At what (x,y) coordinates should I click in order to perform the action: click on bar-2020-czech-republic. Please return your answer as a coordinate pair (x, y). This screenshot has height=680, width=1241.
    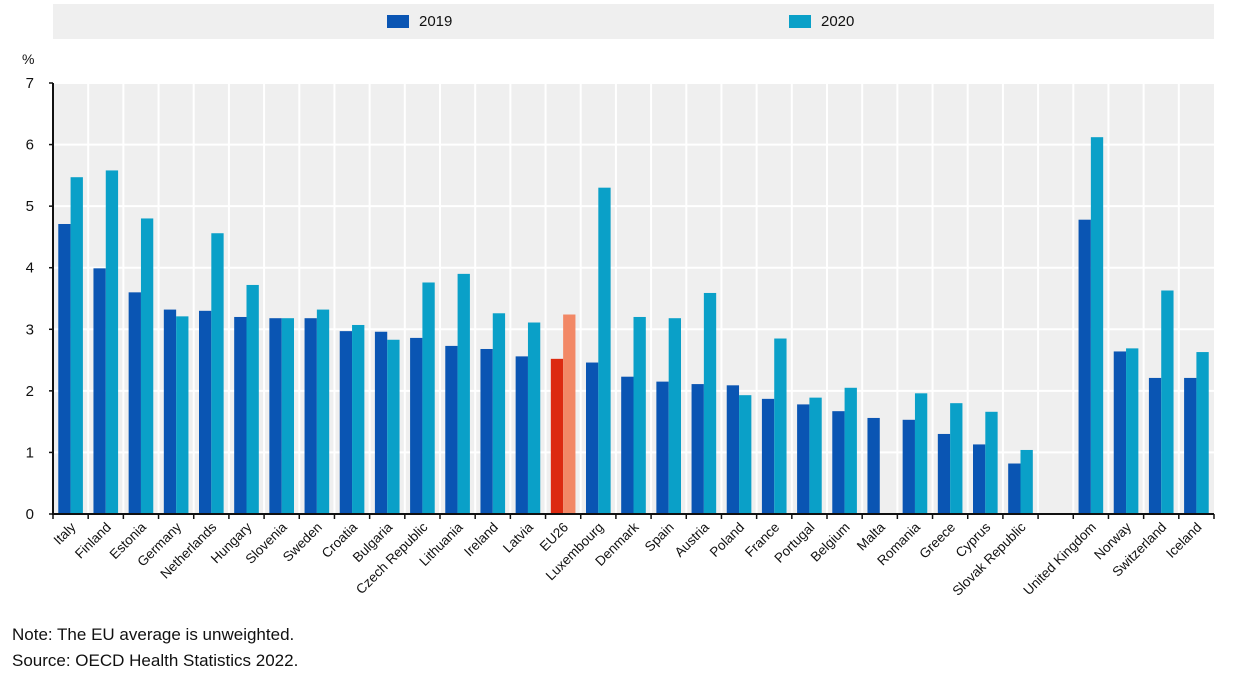
    Looking at the image, I should click on (428, 398).